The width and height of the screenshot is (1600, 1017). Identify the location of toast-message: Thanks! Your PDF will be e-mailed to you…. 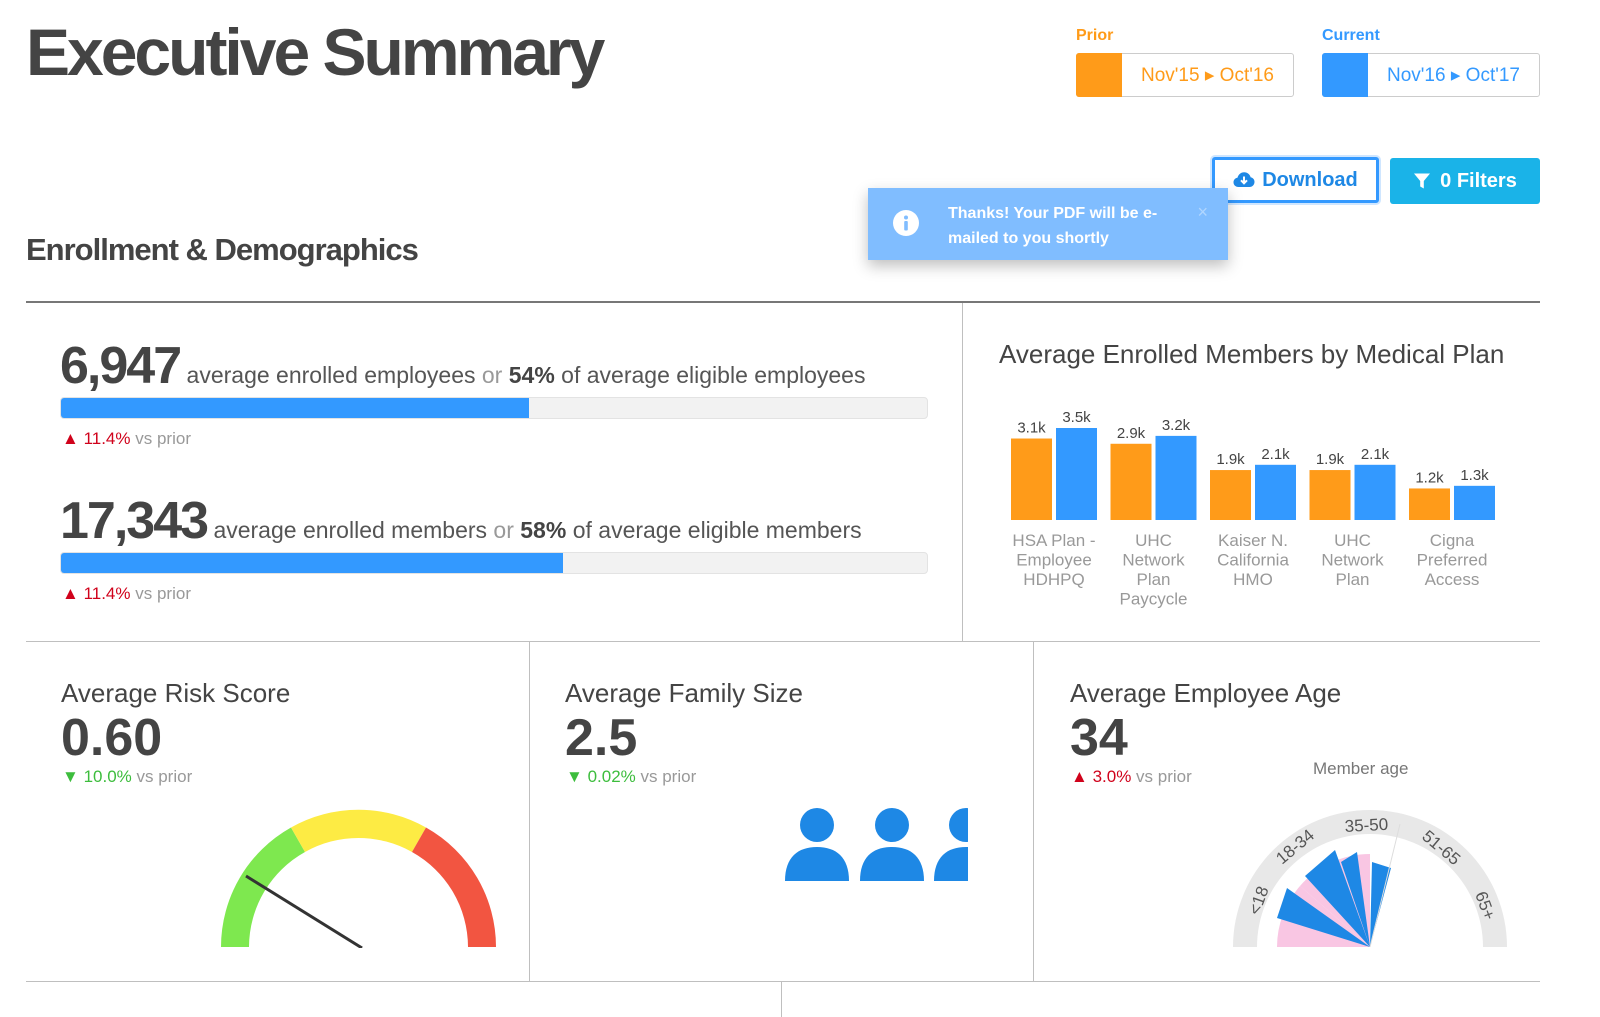
(1053, 226).